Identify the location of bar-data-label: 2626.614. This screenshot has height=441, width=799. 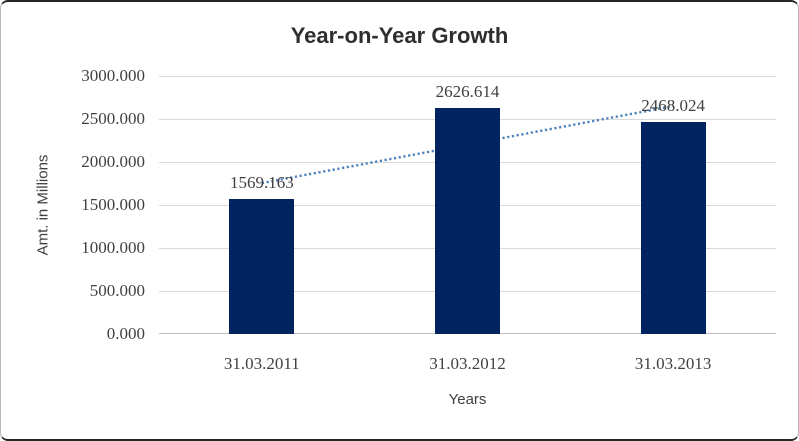
(467, 91).